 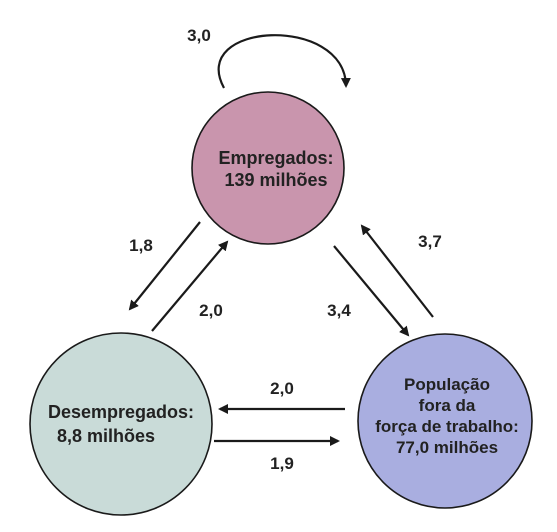 I want to click on unemployed-to-employed-arrow, so click(x=190, y=286).